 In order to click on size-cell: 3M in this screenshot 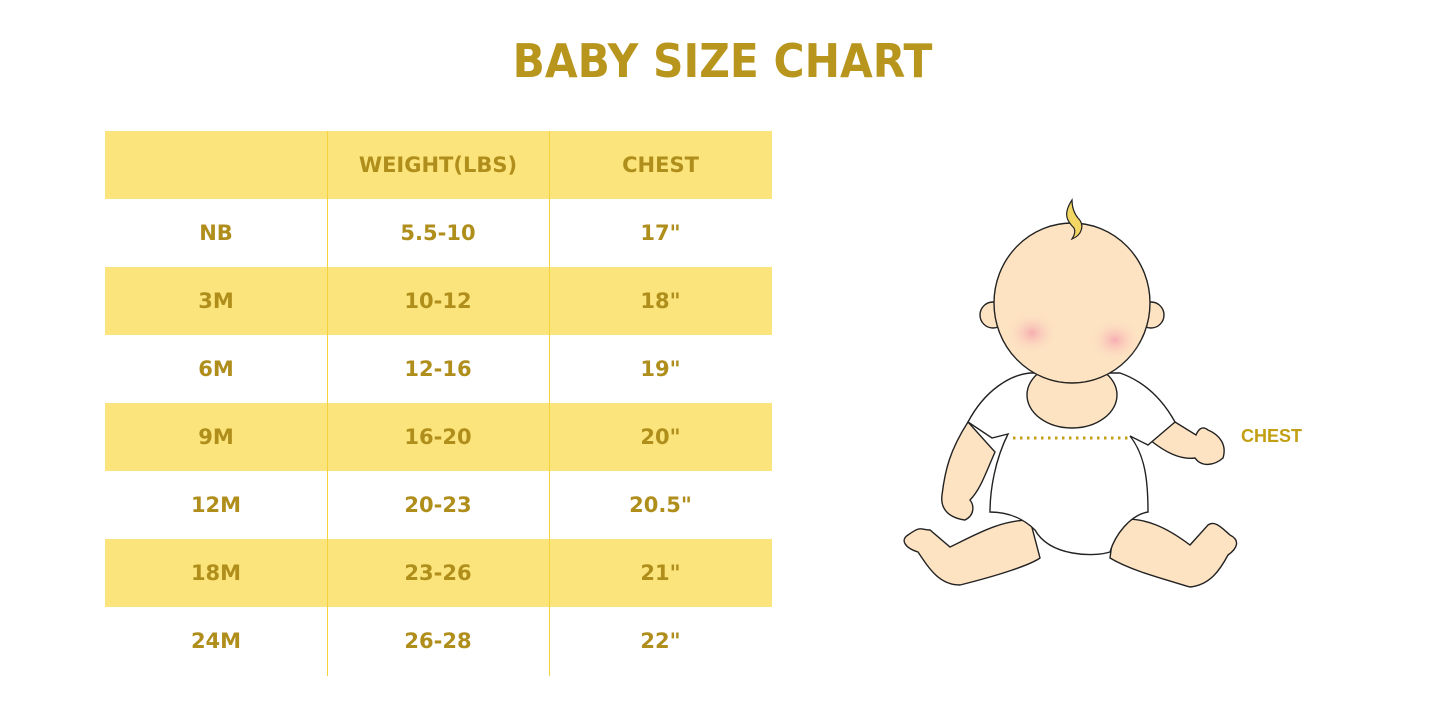, I will do `click(216, 301)`.